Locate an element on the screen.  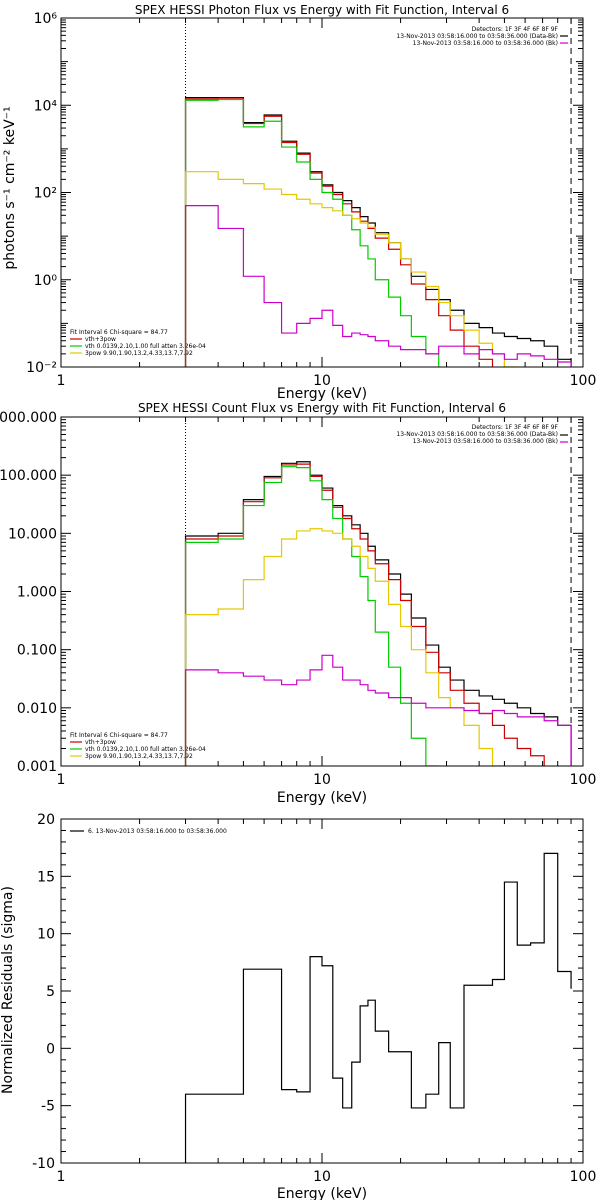
photon-series-group is located at coordinates (378, 231).